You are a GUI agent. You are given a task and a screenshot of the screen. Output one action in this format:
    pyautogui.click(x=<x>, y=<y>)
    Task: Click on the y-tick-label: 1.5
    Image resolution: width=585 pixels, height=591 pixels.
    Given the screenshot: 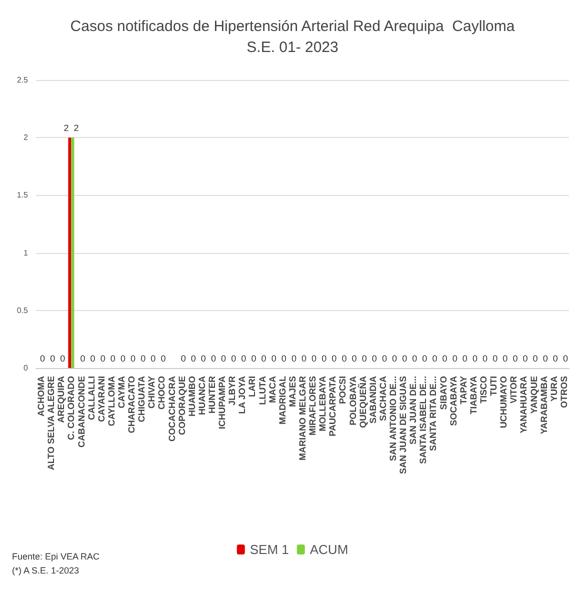 What is the action you would take?
    pyautogui.click(x=22, y=195)
    